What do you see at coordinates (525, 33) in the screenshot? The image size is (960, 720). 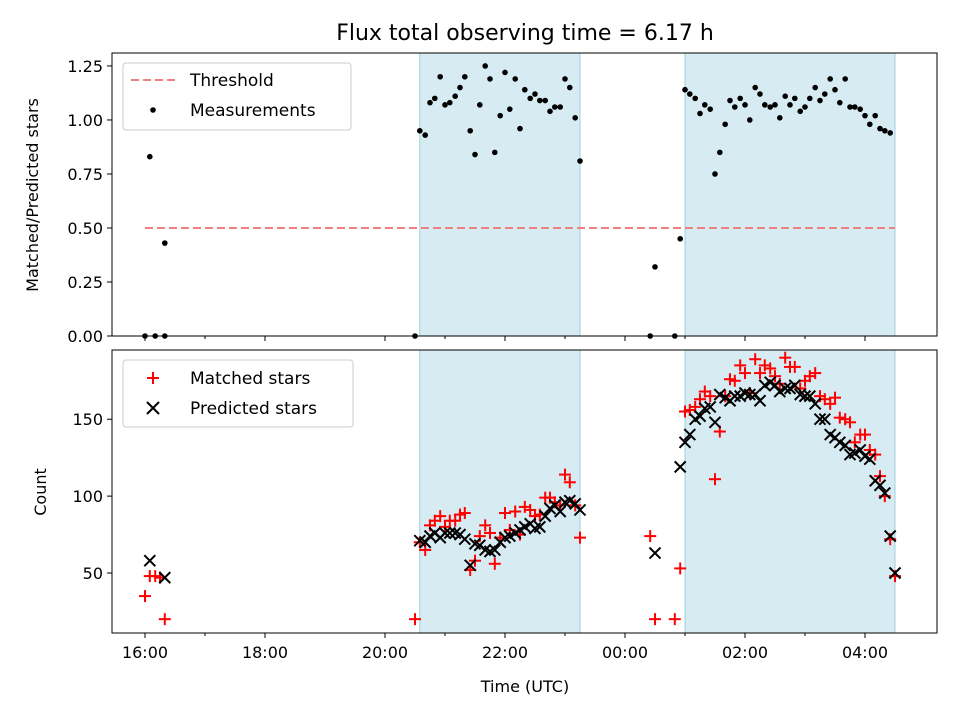 I see `chart-title: Flux total observing time = 6.17 h` at bounding box center [525, 33].